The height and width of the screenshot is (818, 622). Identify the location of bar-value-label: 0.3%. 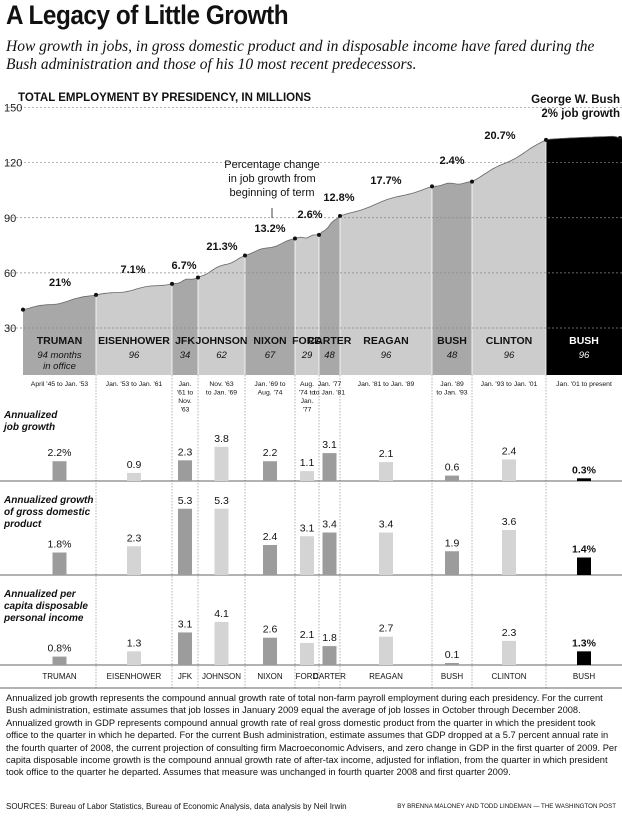
(584, 470).